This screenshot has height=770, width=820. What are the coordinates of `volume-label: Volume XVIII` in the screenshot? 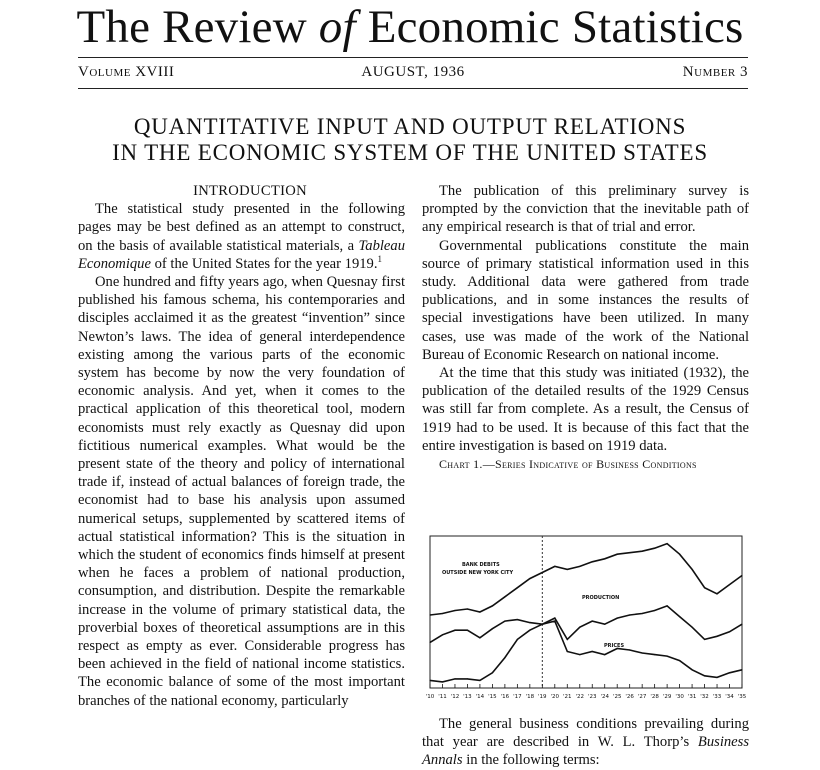 It's located at (126, 72).